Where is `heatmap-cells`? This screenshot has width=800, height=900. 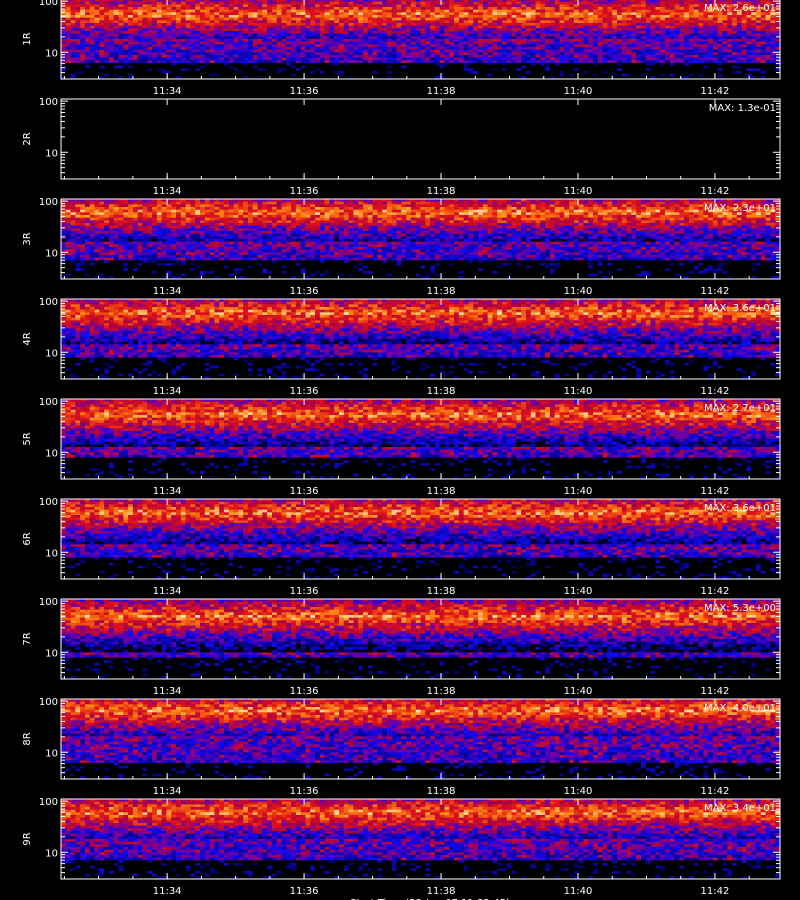
heatmap-cells is located at coordinates (421, 239).